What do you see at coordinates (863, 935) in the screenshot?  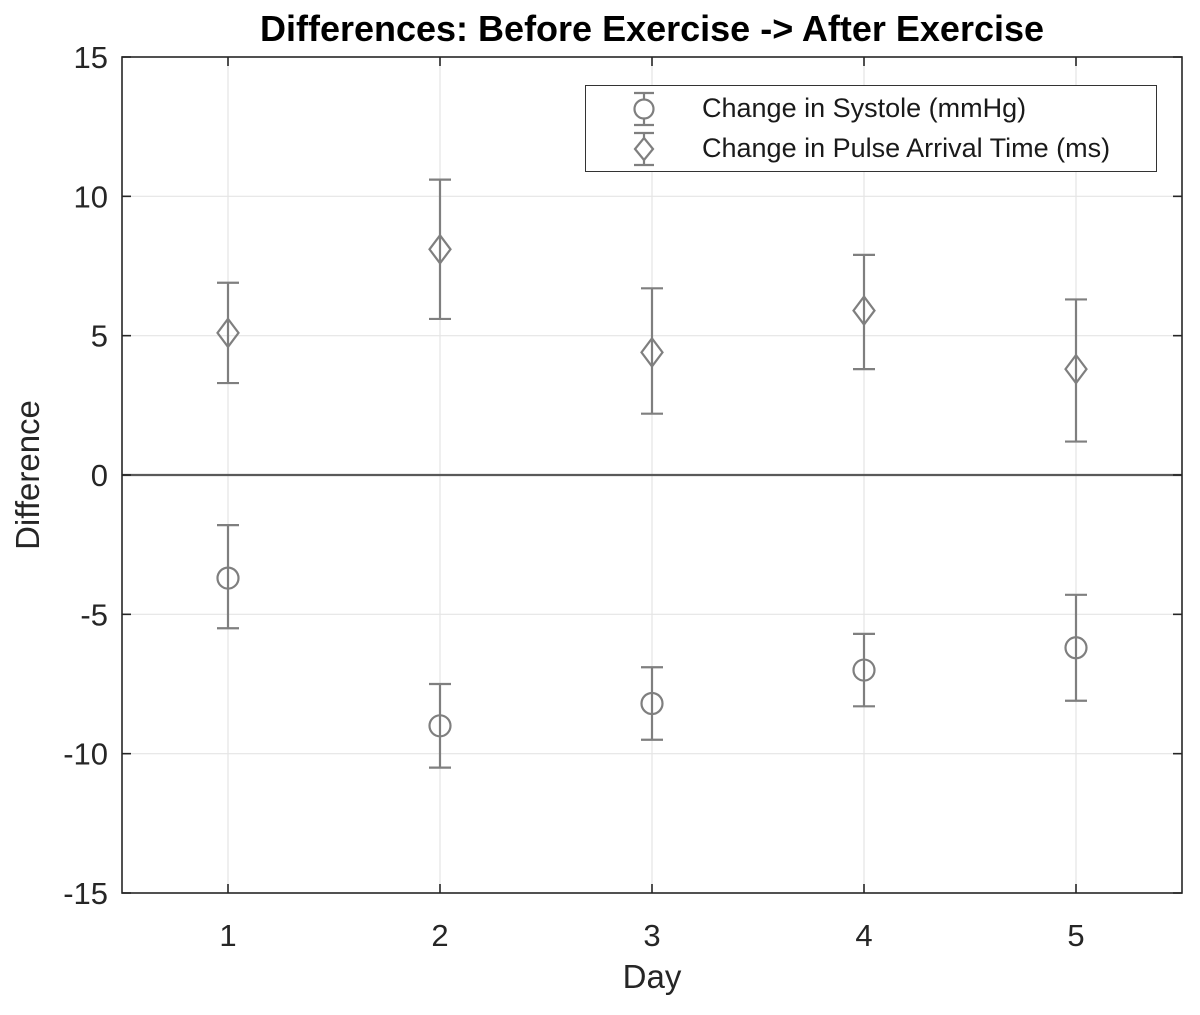 I see `x-tick-label: 4` at bounding box center [863, 935].